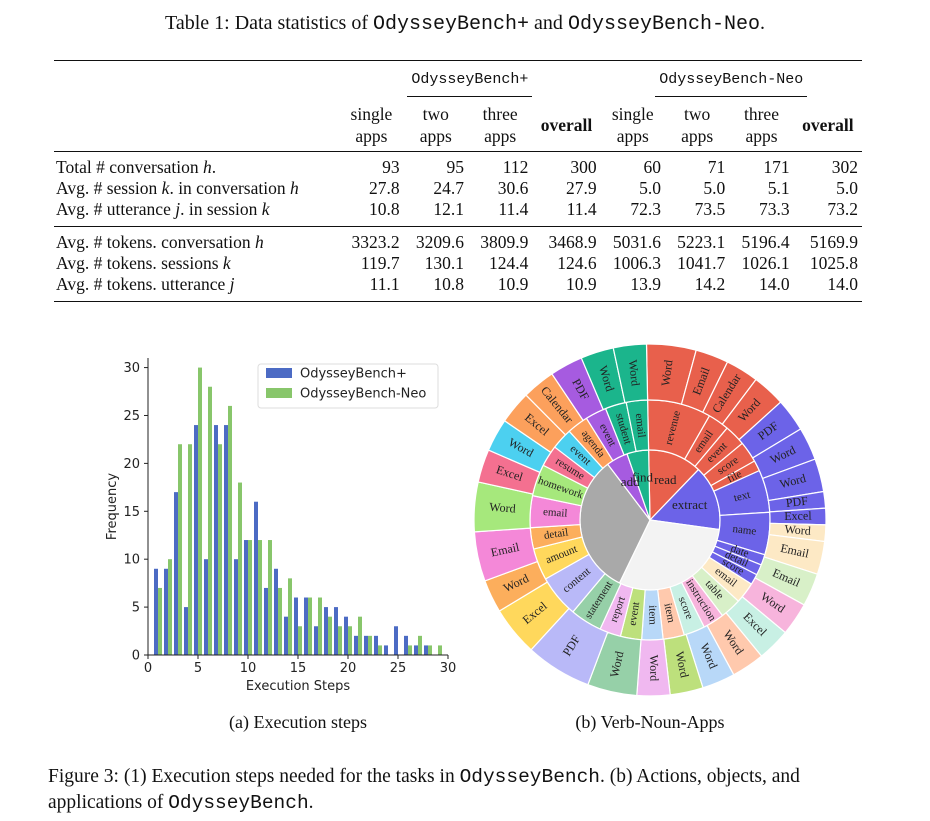 This screenshot has height=821, width=930. Describe the element at coordinates (697, 288) in the screenshot. I see `table-cell: 14.2` at that location.